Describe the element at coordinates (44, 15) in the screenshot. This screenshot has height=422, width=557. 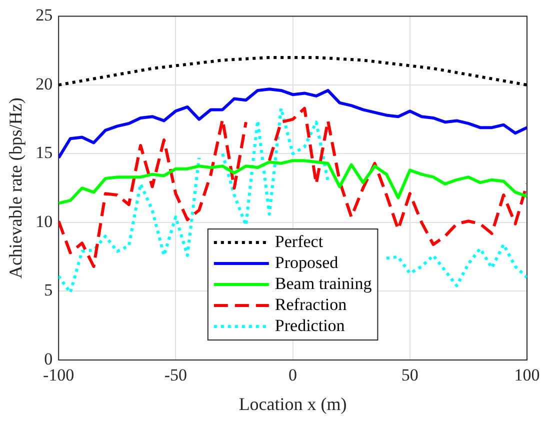
I see `y-tick-label: 25` at that location.